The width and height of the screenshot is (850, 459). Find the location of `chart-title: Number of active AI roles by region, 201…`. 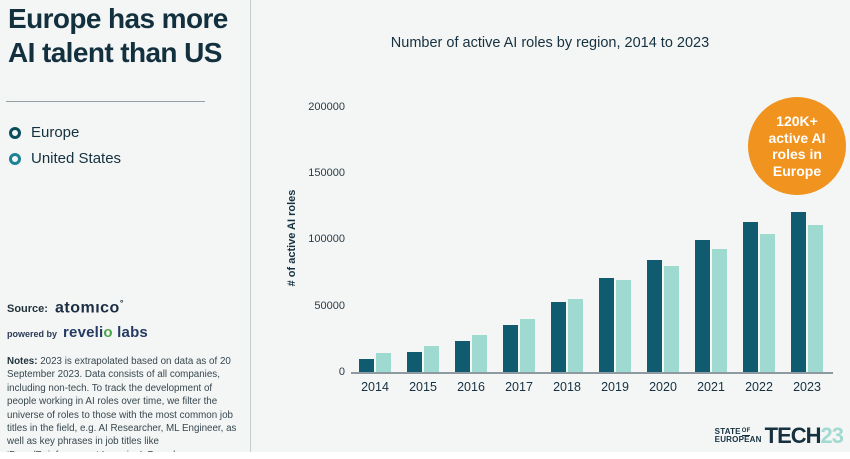

chart-title: Number of active AI roles by region, 201… is located at coordinates (550, 43).